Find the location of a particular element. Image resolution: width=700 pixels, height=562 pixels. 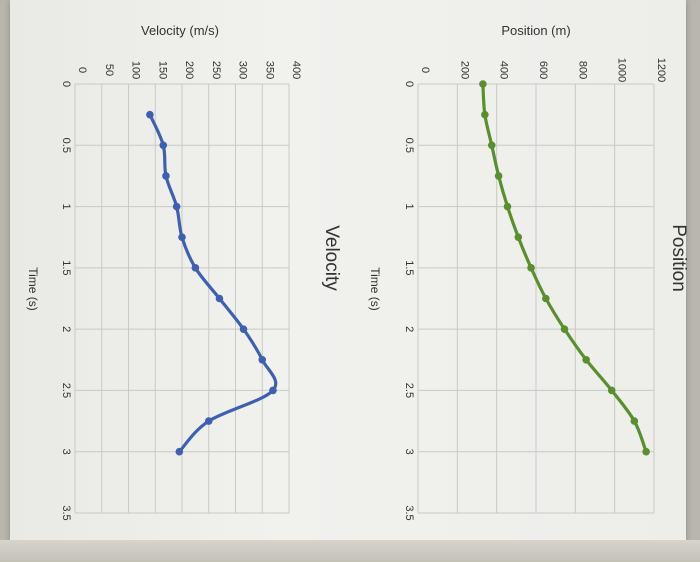

vel-time-tick-label: 3.5 is located at coordinates (66, 512).